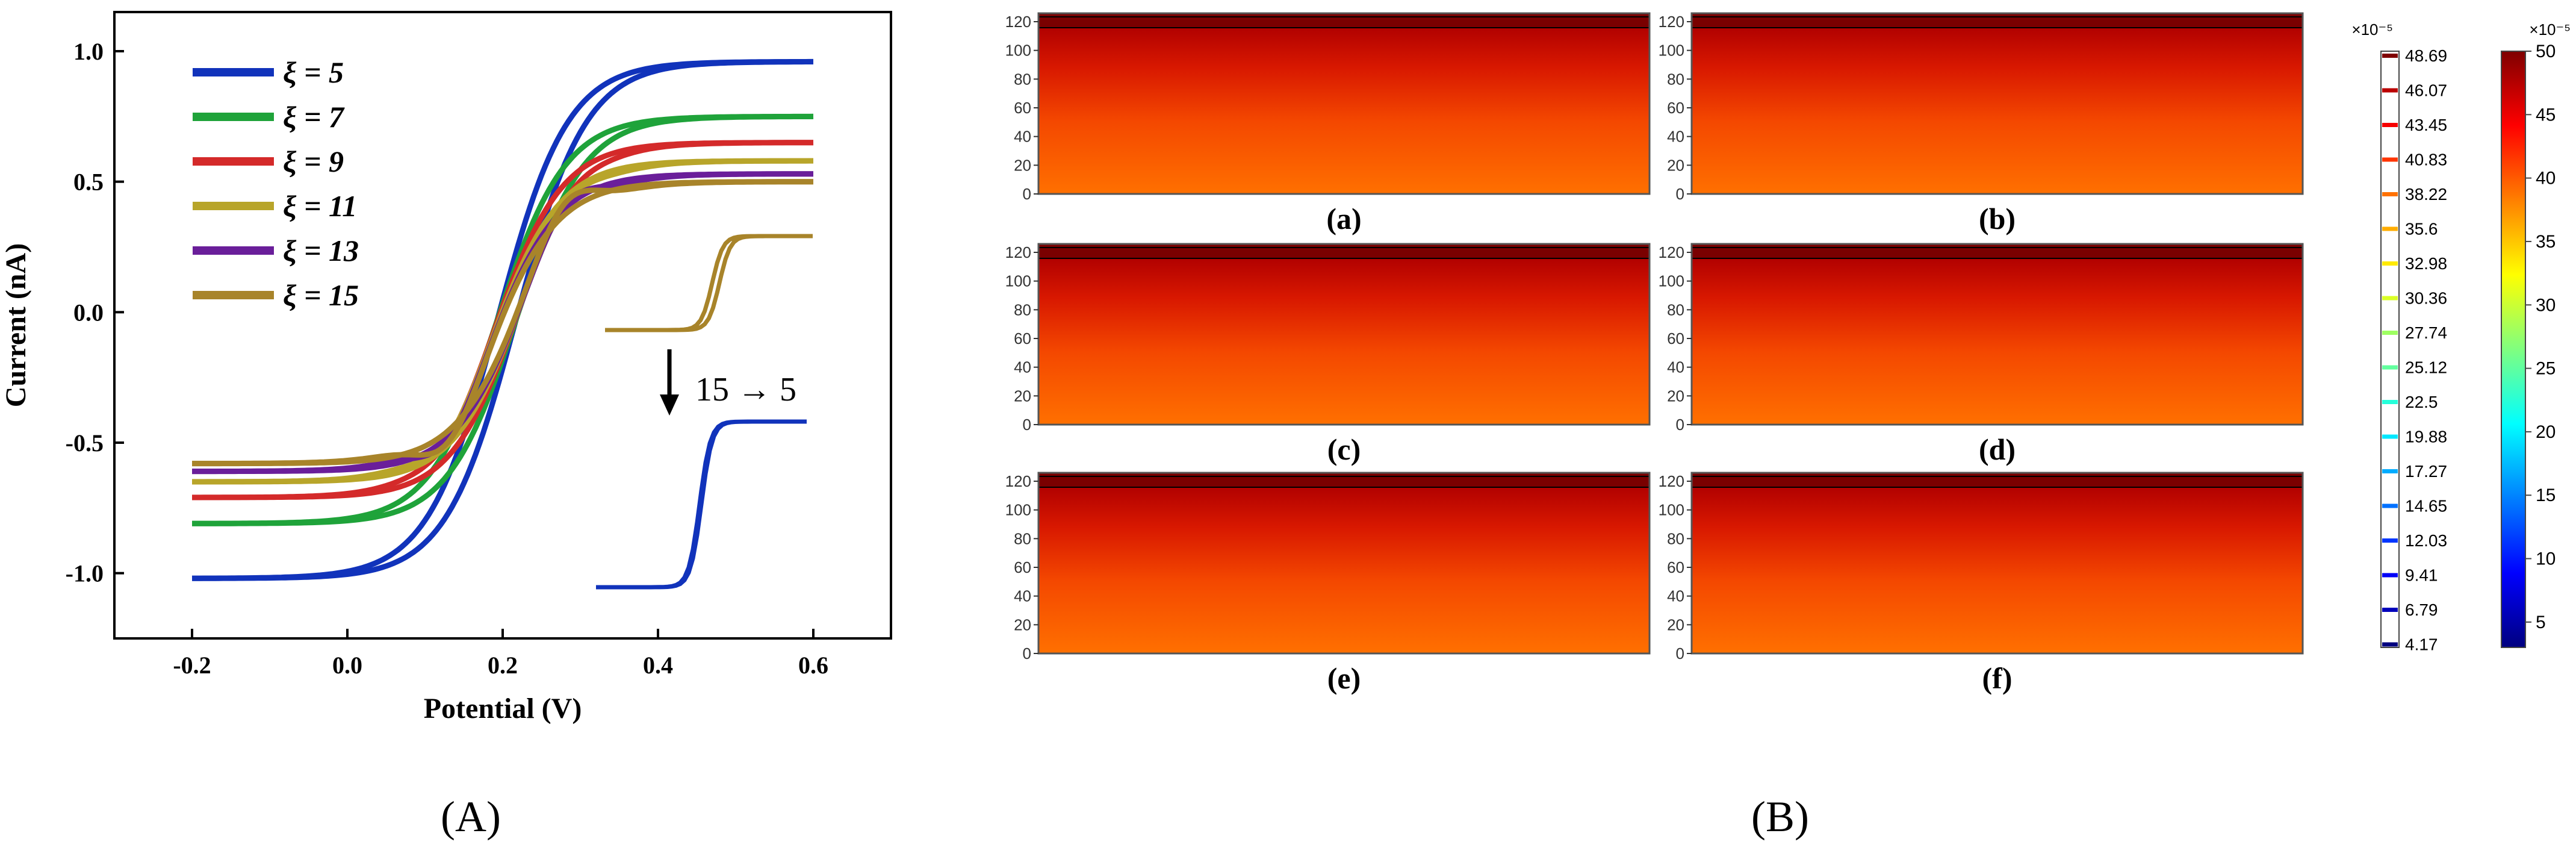  What do you see at coordinates (2426, 263) in the screenshot?
I see `colorbar-contour-label: 32.98` at bounding box center [2426, 263].